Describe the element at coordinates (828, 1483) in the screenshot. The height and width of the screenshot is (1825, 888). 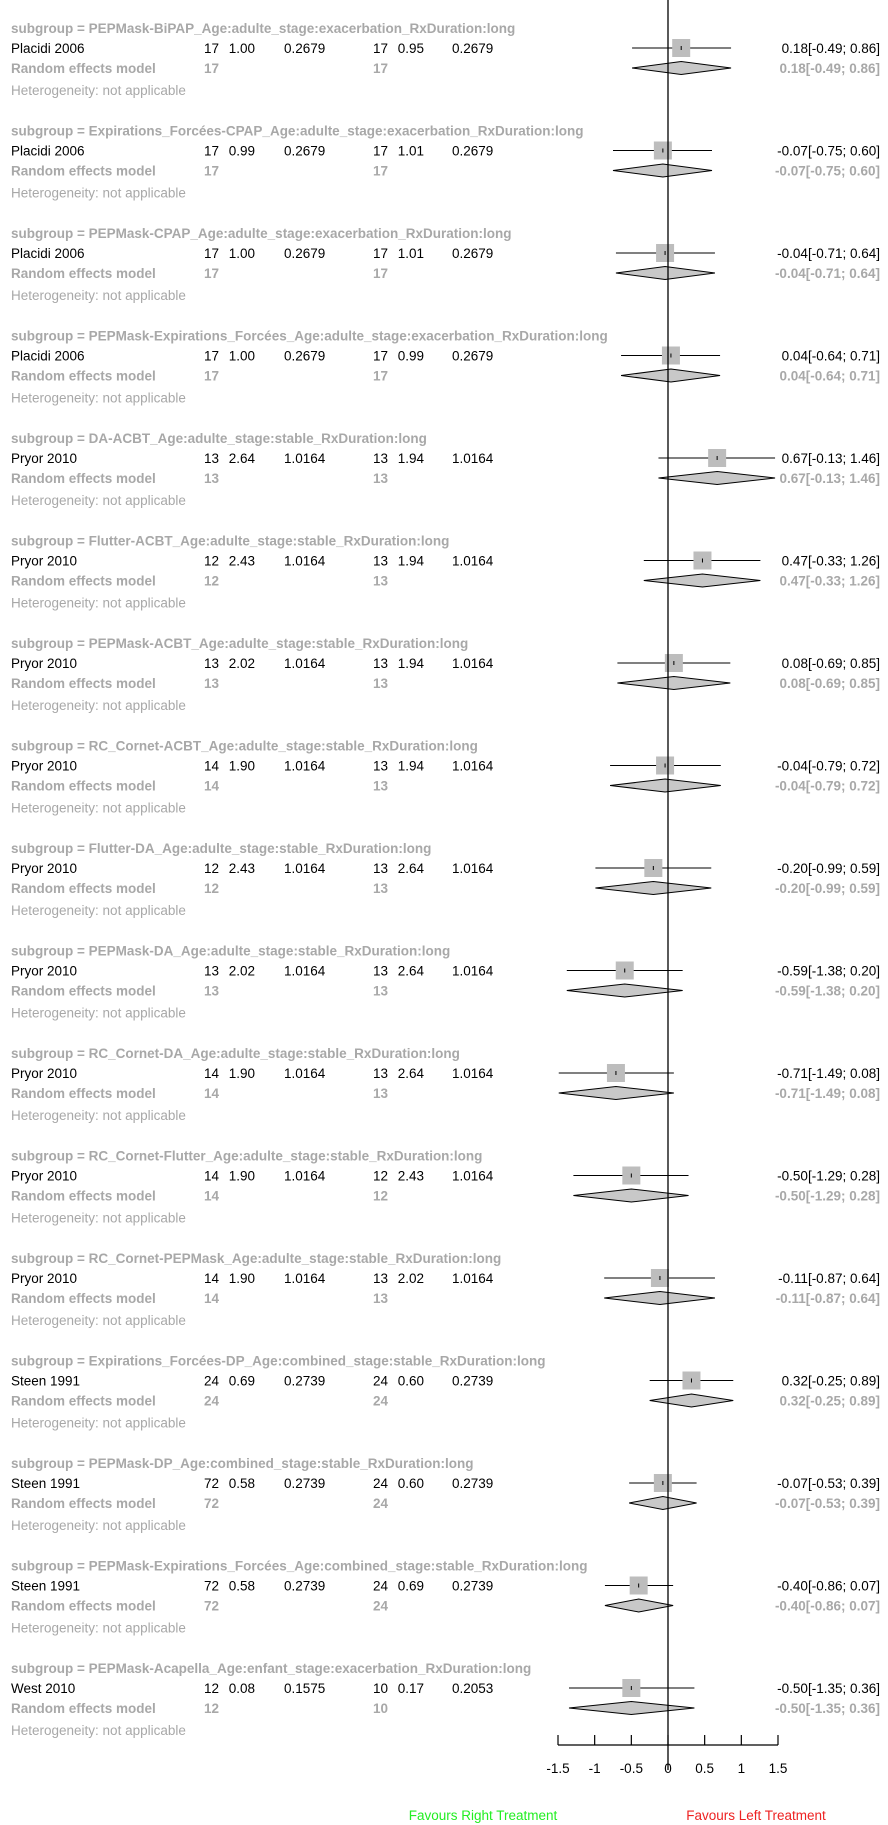
I see `study-ci-text: -0.07[-0.53; 0.39]` at that location.